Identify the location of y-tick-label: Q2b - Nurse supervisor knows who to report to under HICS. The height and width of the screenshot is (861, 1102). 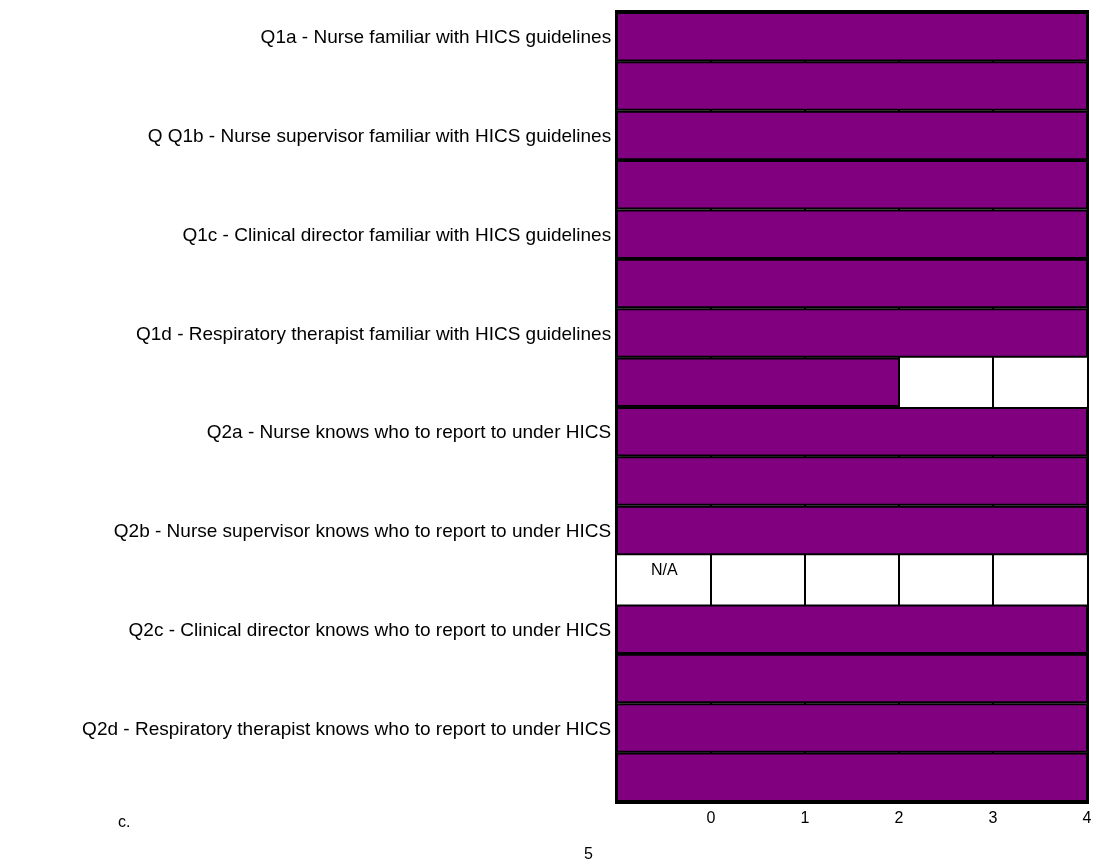
(362, 531).